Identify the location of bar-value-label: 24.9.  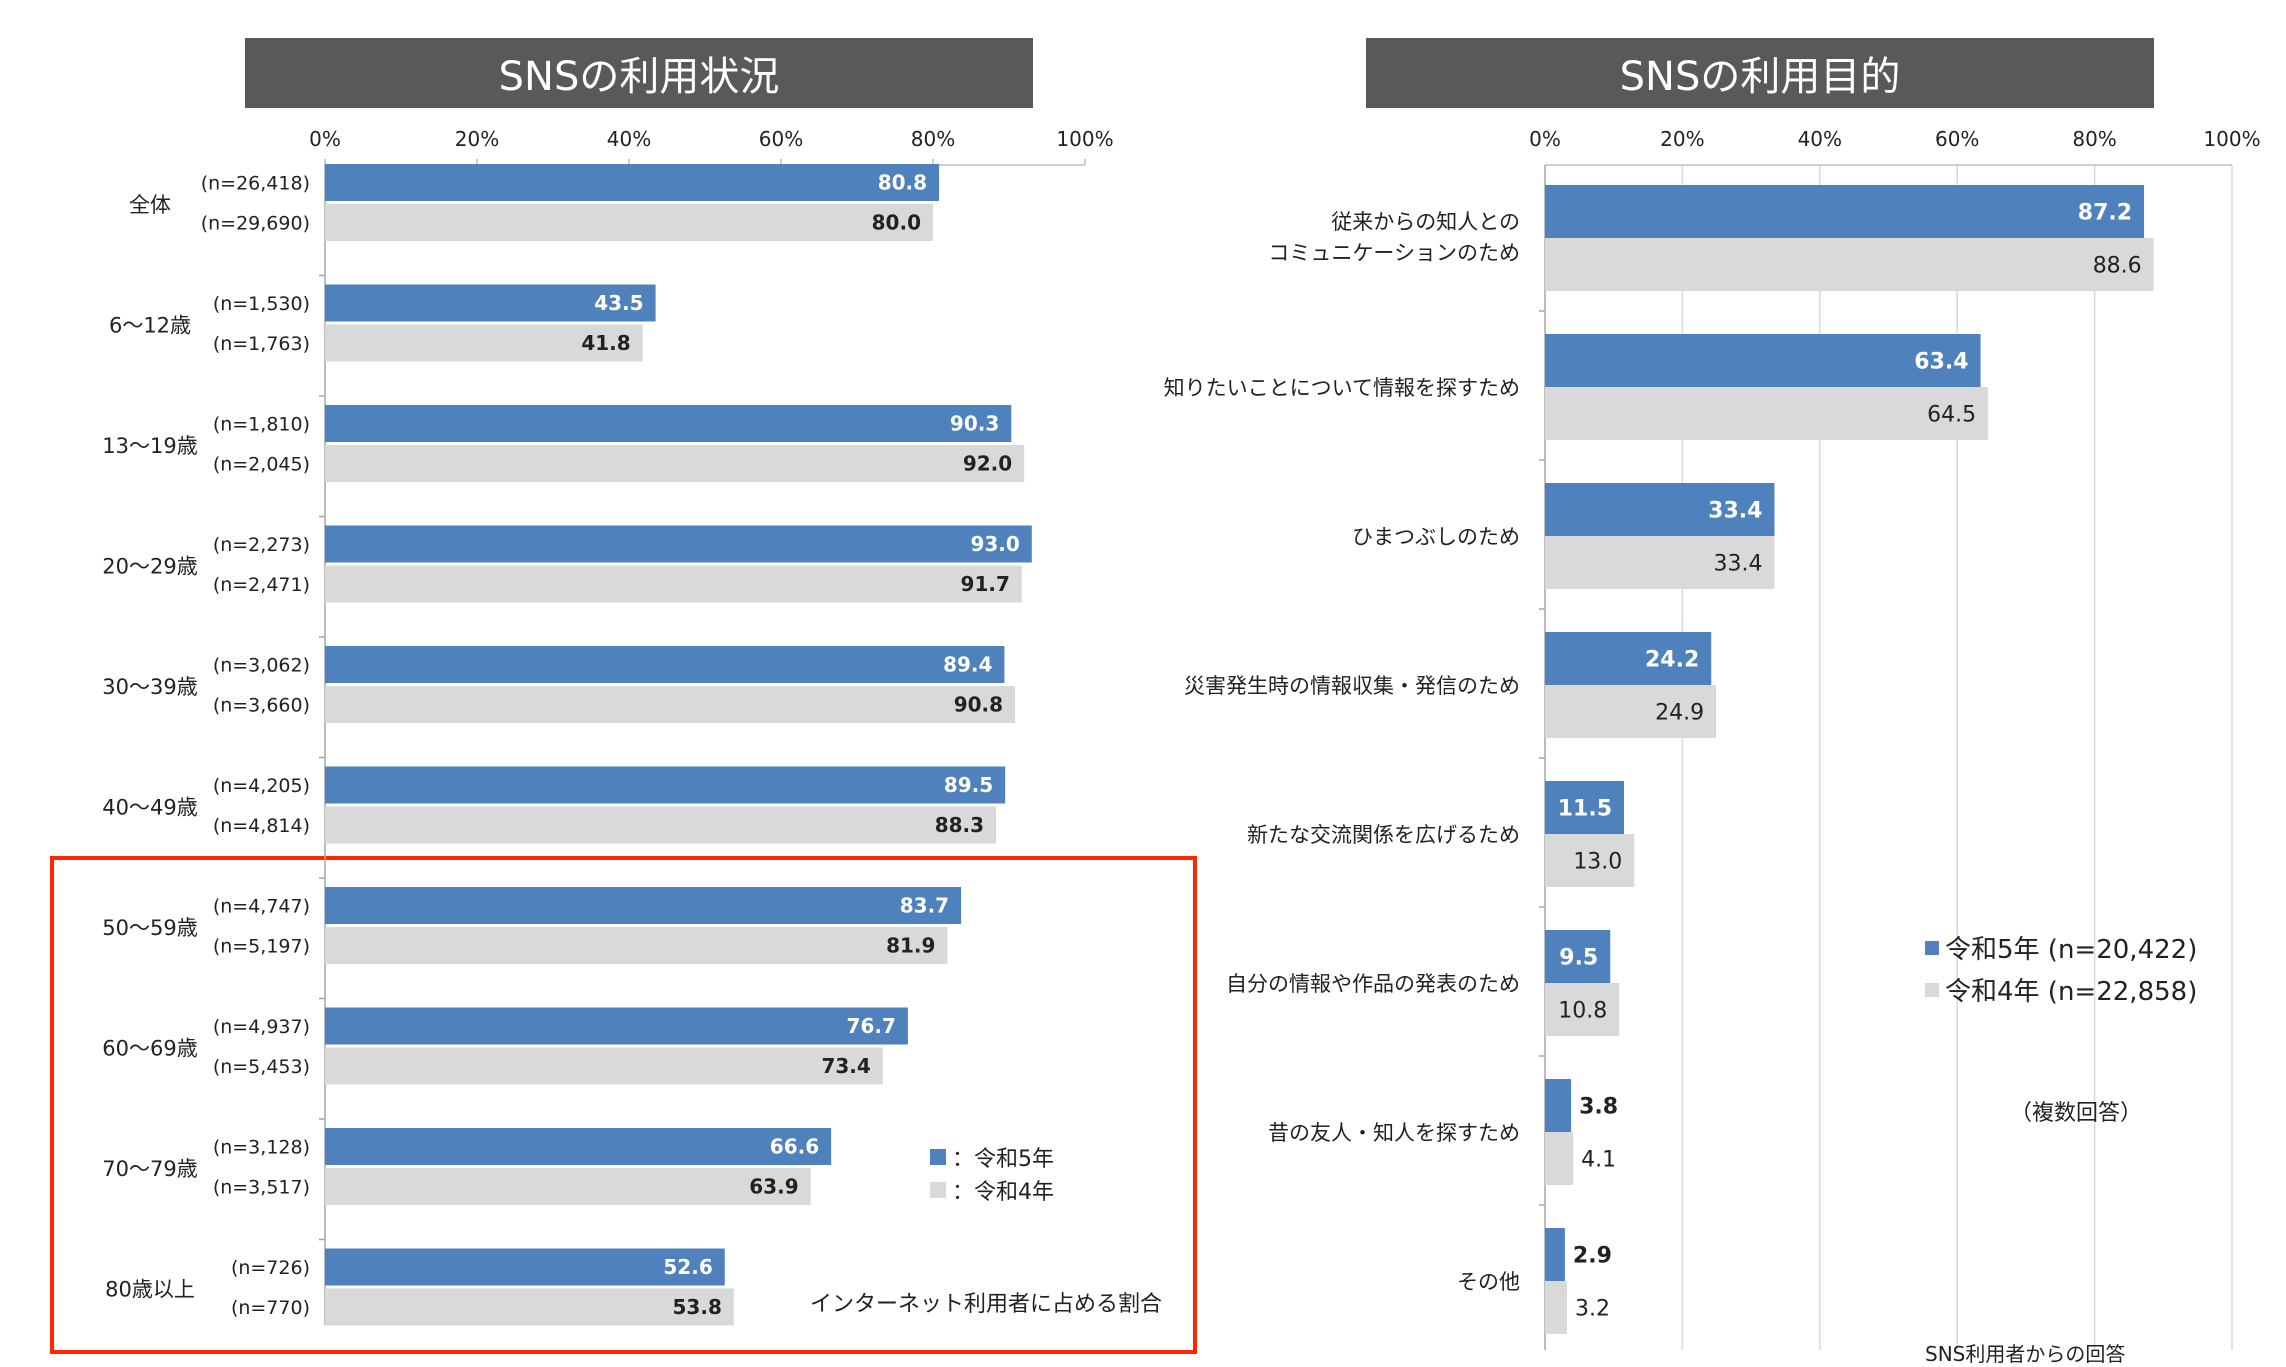
(1679, 713).